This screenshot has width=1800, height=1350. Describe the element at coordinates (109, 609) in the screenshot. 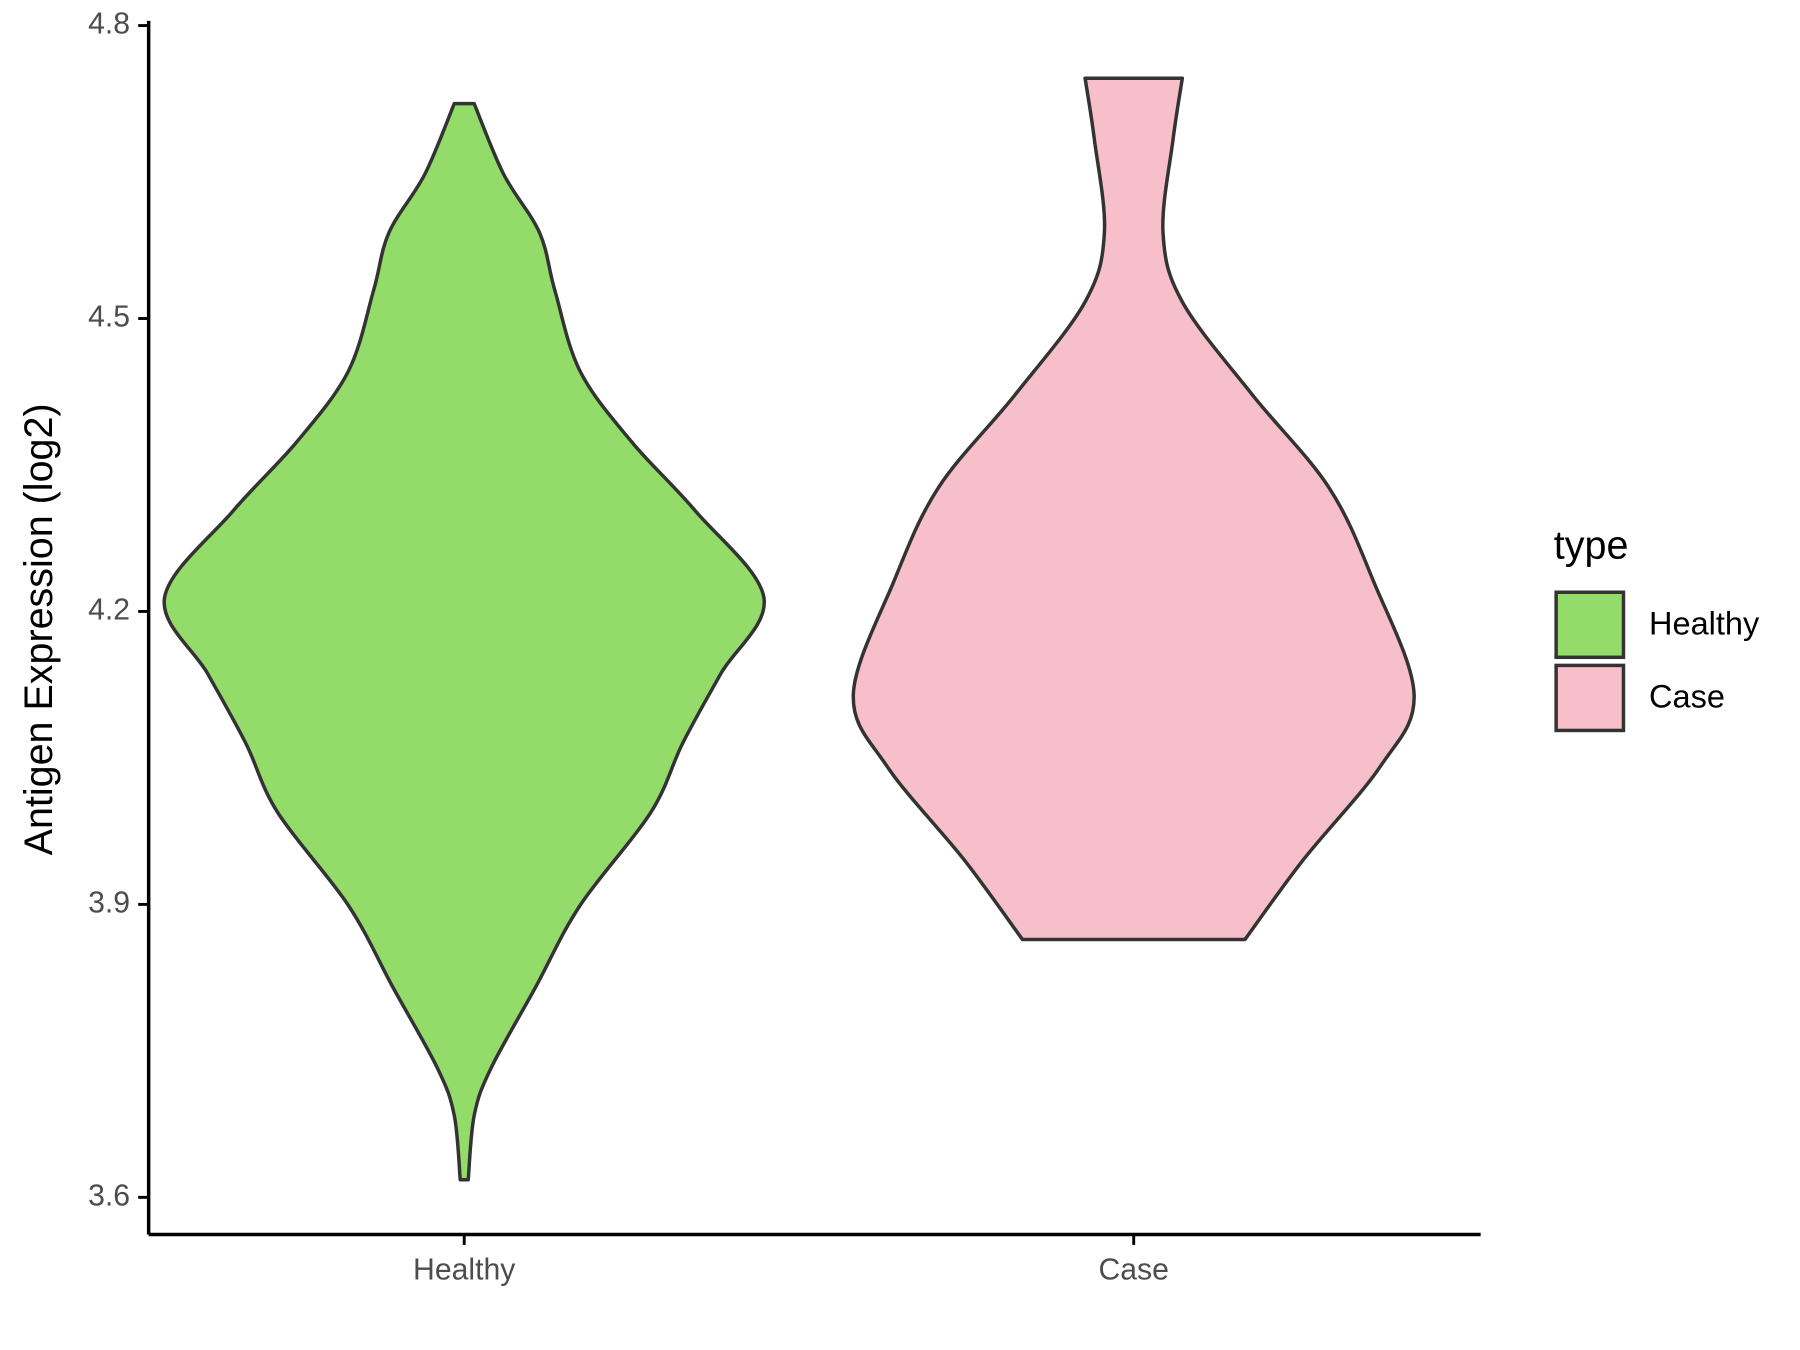

I see `y-tick-label: 4.2` at that location.